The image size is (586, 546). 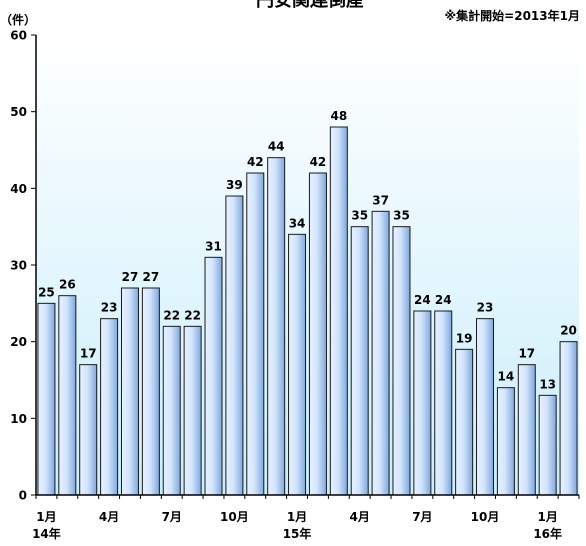 I want to click on y-unit-label: （件）, so click(x=18, y=19).